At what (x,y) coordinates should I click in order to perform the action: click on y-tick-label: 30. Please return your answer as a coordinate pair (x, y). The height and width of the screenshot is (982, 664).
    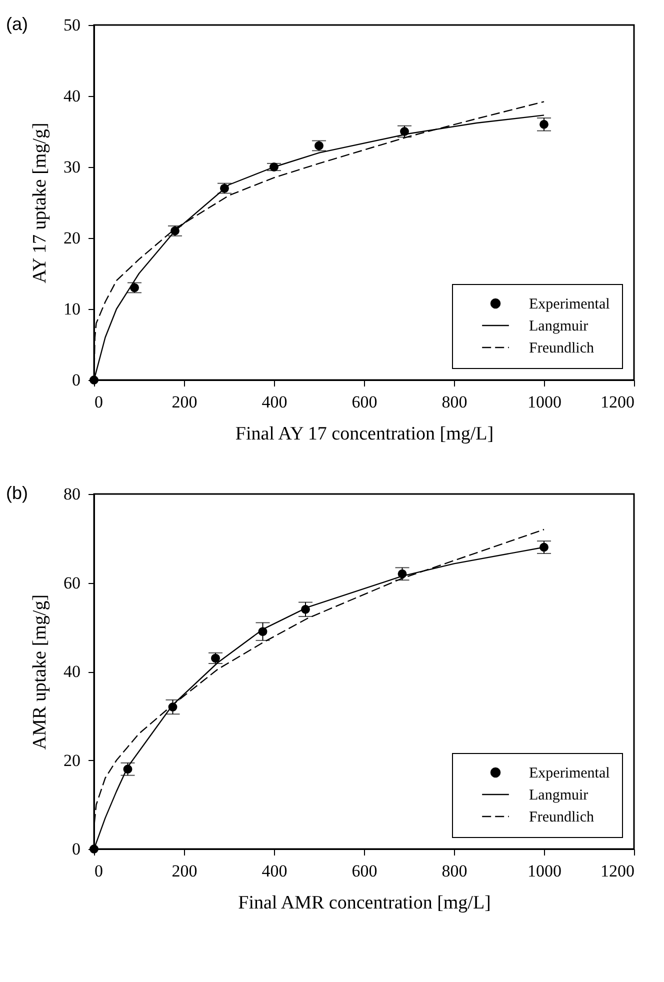
    Looking at the image, I should click on (72, 167).